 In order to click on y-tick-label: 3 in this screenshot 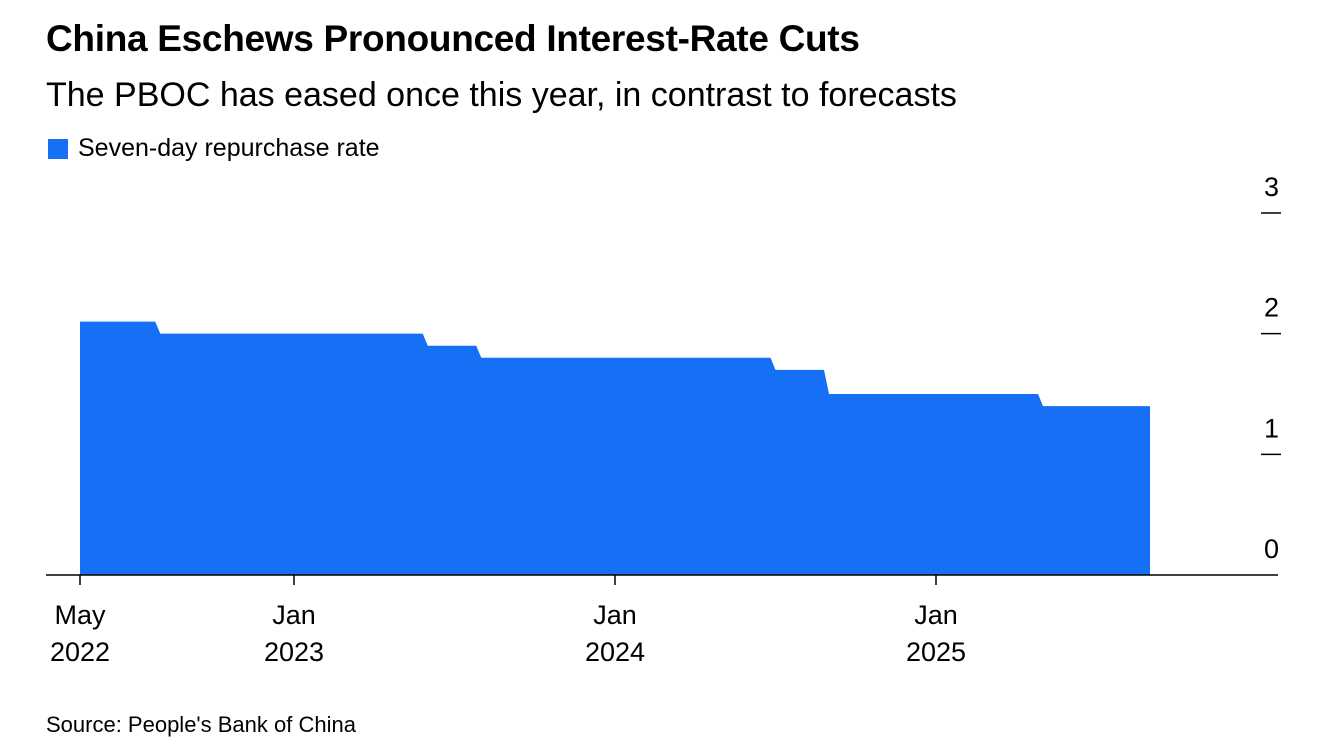, I will do `click(1271, 187)`.